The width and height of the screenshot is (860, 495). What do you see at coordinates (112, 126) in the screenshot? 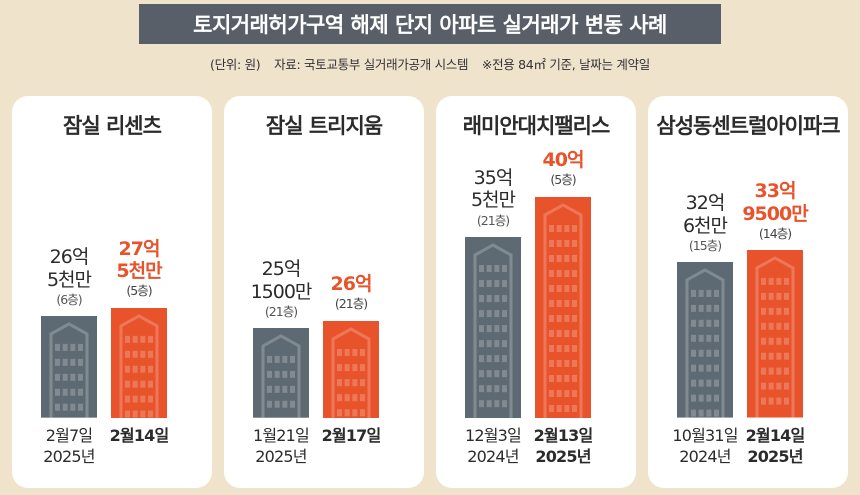
I see `panel-title: 잠실 리센츠` at bounding box center [112, 126].